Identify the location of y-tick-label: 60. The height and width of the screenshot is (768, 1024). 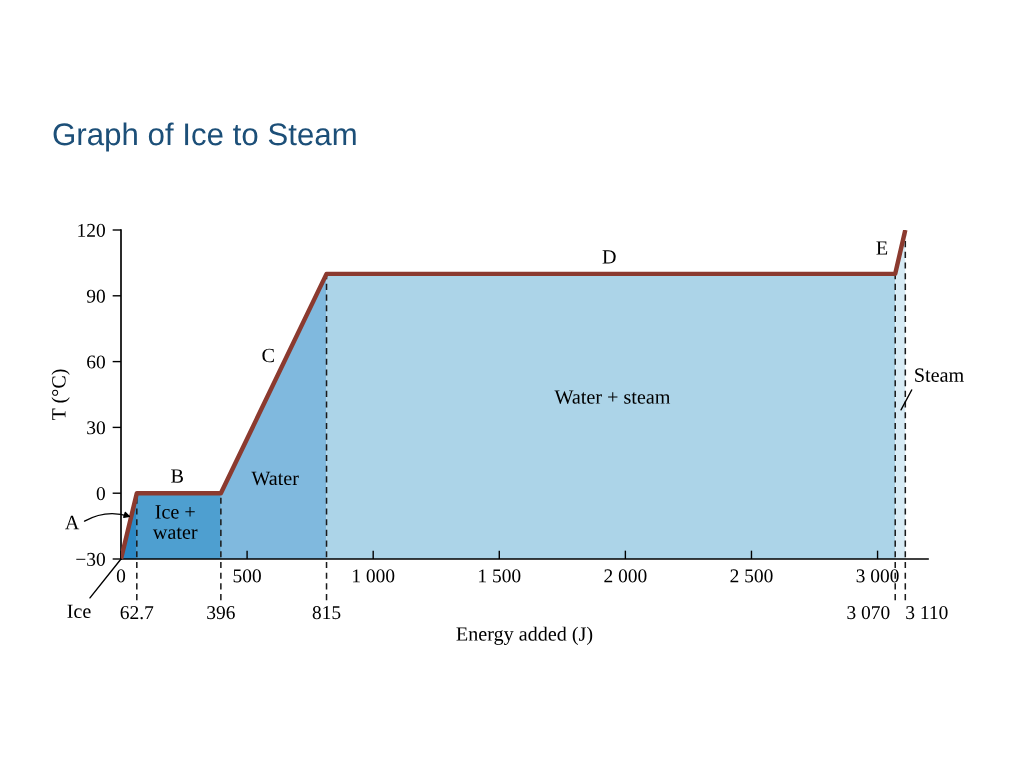
(96, 362).